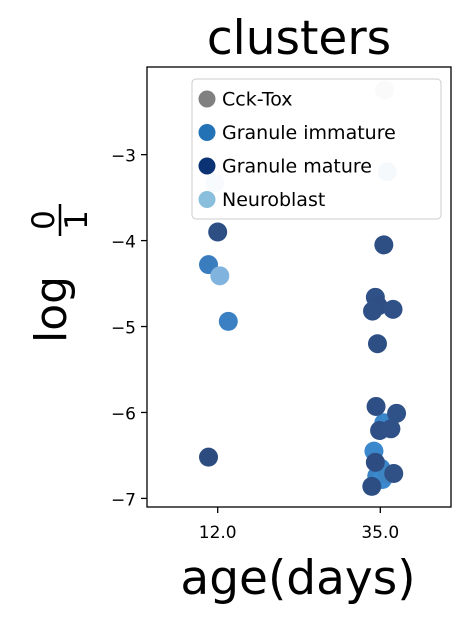 This screenshot has width=467, height=621. Describe the element at coordinates (44, 220) in the screenshot. I see `y-axis-label-numerator: 0` at that location.